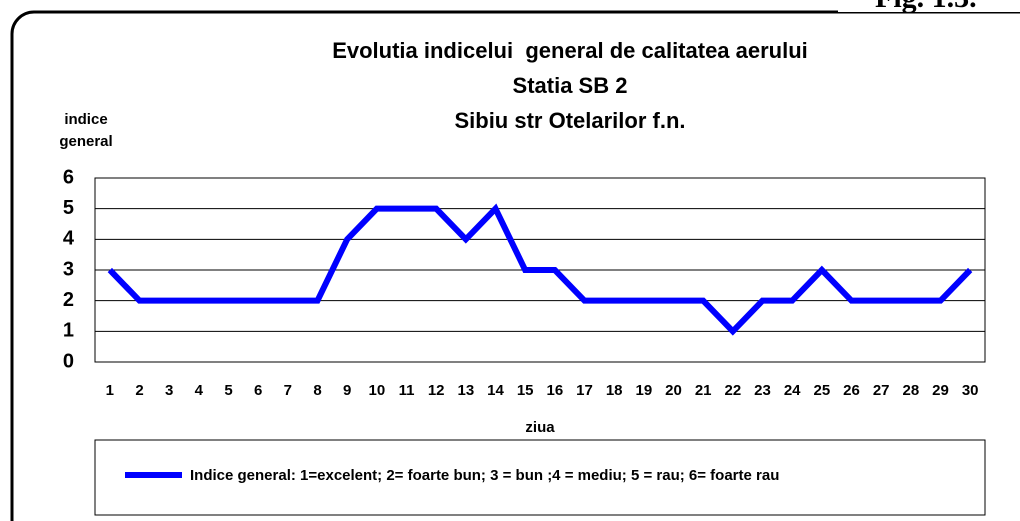 The width and height of the screenshot is (1020, 521). What do you see at coordinates (940, 390) in the screenshot?
I see `x-tick-label: 29` at bounding box center [940, 390].